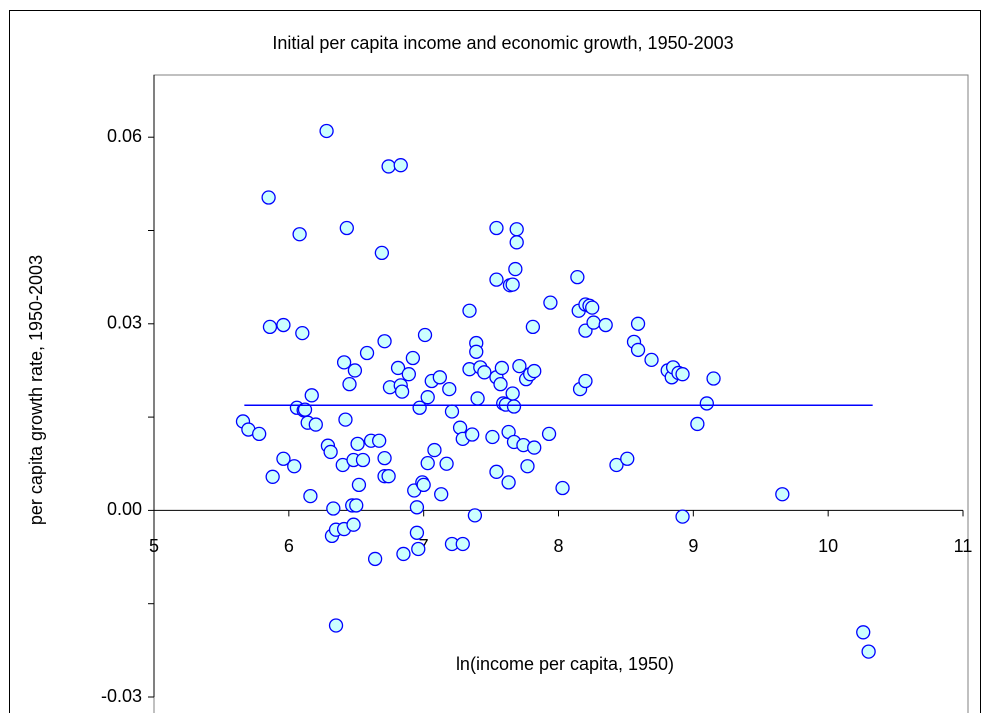 The width and height of the screenshot is (982, 713). What do you see at coordinates (558, 546) in the screenshot?
I see `x-tick-label: 8` at bounding box center [558, 546].